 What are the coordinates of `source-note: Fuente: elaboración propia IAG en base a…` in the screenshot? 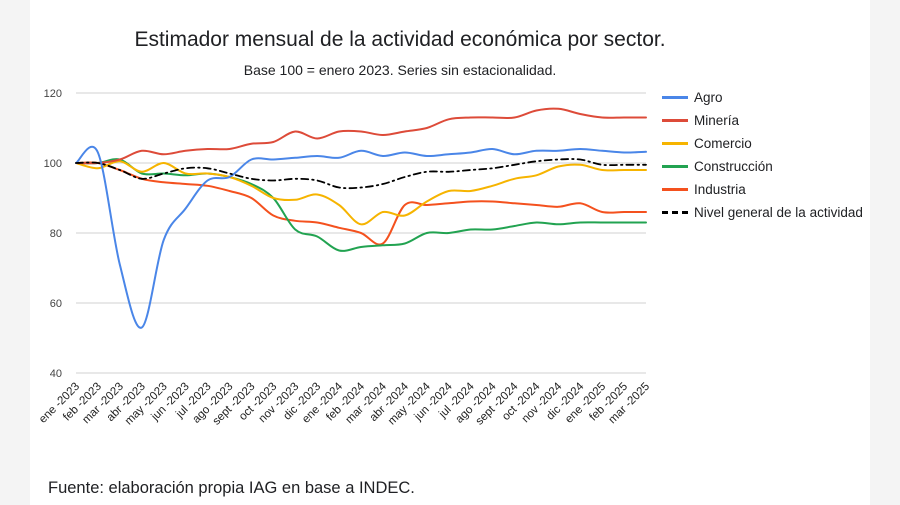 It's located at (231, 488).